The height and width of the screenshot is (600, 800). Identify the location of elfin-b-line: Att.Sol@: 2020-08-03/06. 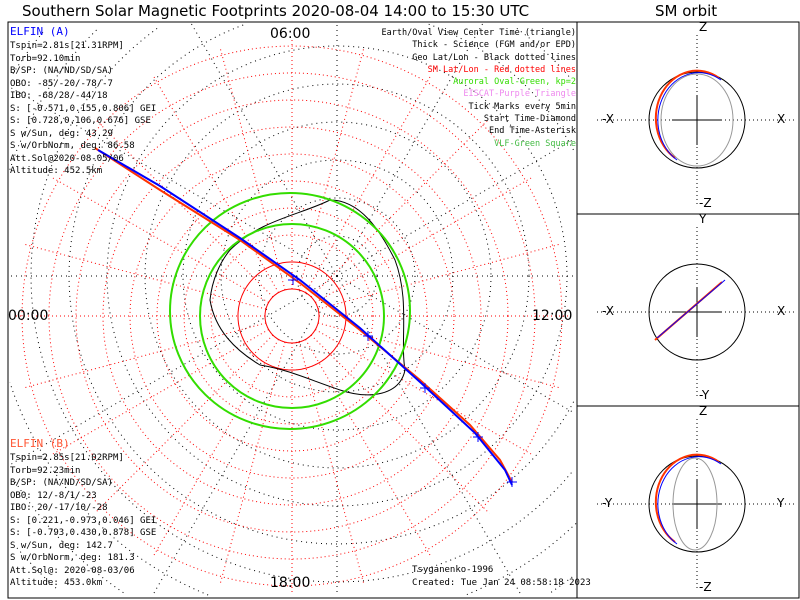
(72, 570).